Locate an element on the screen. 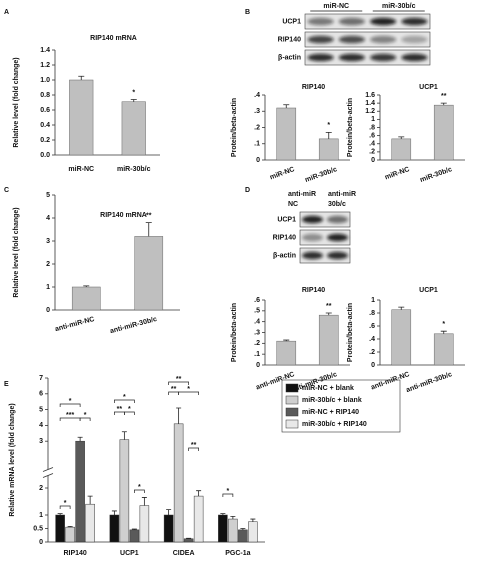  blot-lane-label: miR-30b/c is located at coordinates (399, 6).